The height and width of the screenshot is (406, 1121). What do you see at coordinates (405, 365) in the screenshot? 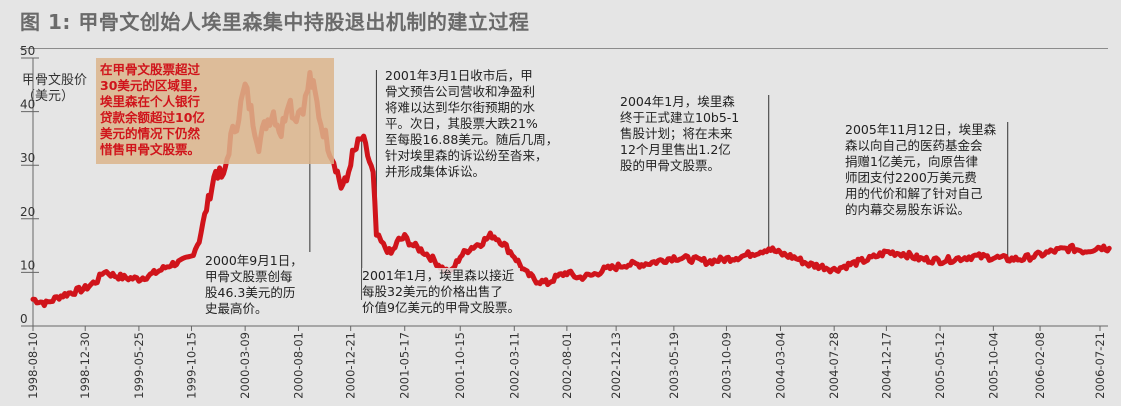
I see `x-tick-label: 2001-05-17` at bounding box center [405, 365].